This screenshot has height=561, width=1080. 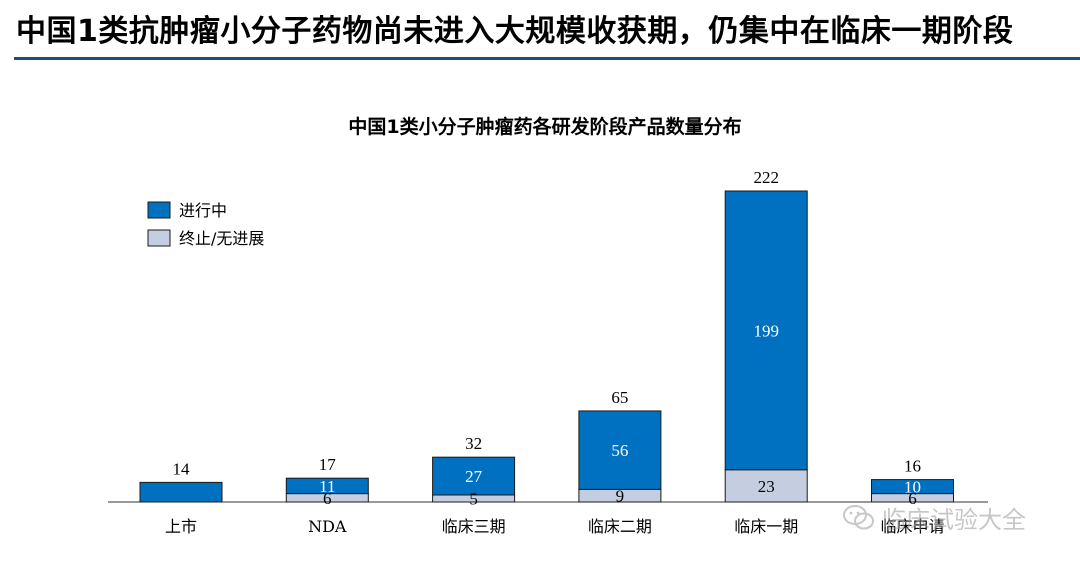 What do you see at coordinates (182, 468) in the screenshot?
I see `total-label-cat-0: 14` at bounding box center [182, 468].